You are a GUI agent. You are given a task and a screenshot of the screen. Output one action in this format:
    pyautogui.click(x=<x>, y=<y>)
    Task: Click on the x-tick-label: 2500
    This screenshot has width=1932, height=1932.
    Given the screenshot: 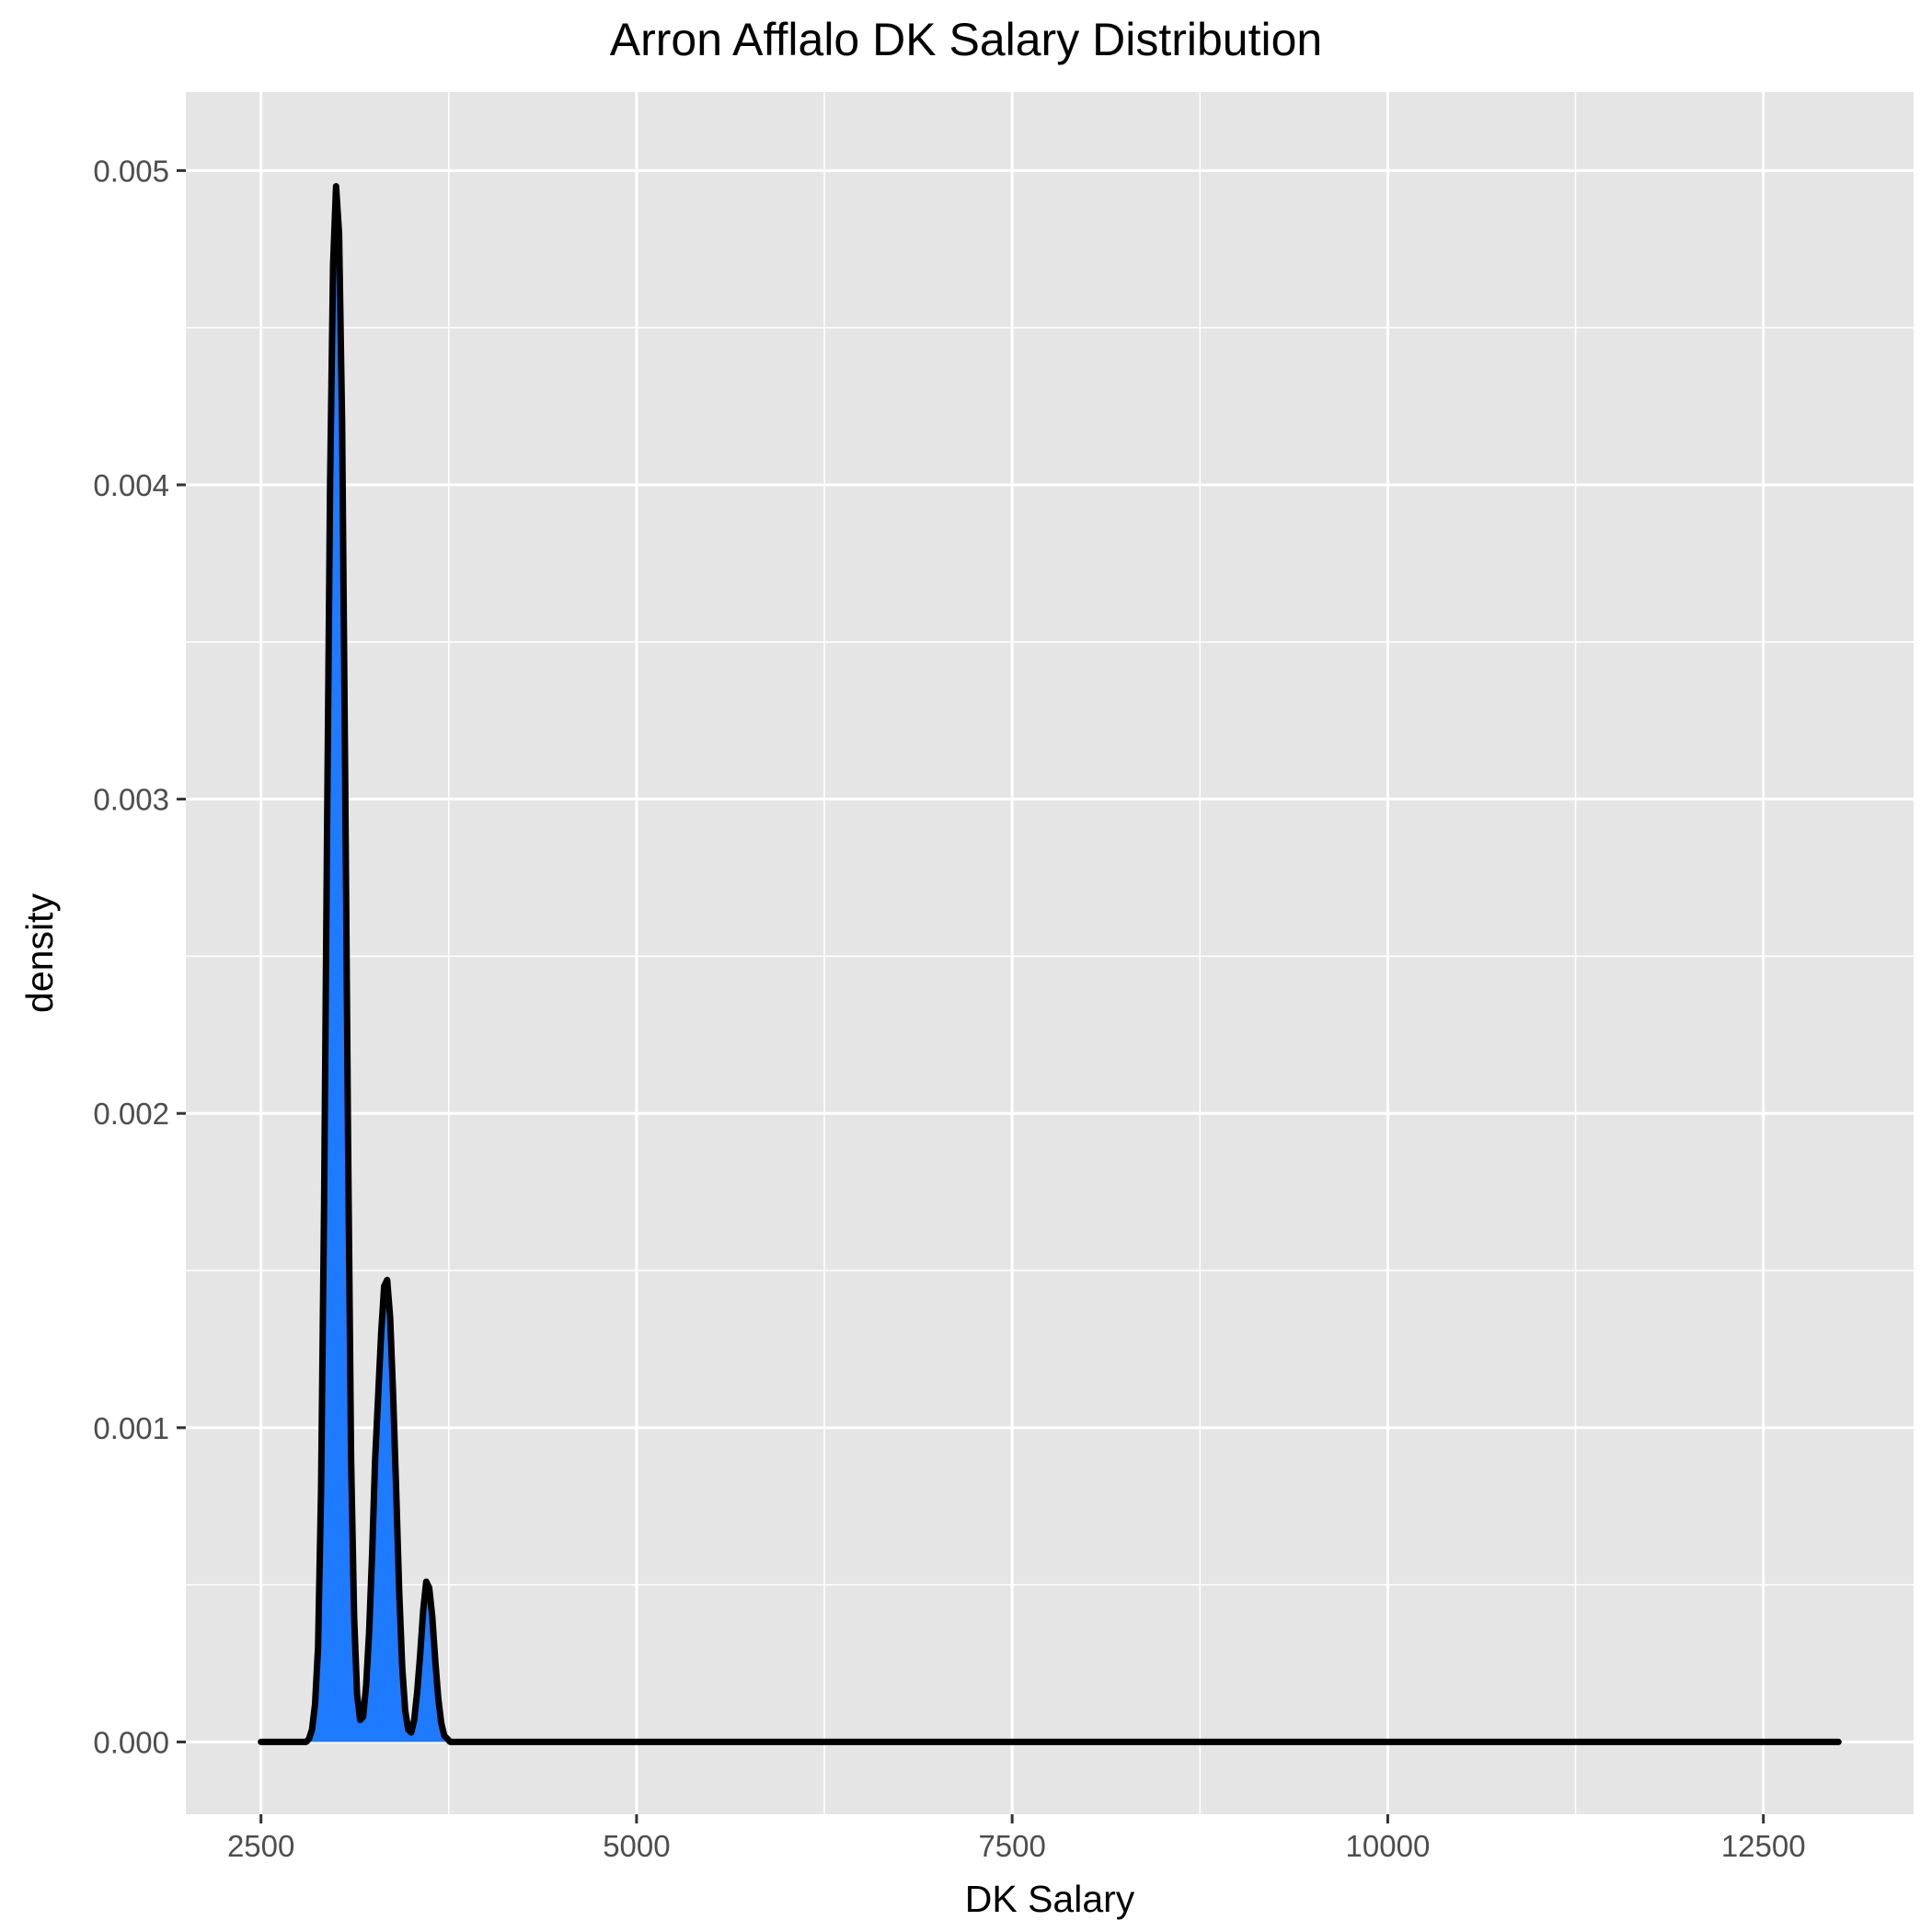 What is the action you would take?
    pyautogui.click(x=260, y=1846)
    